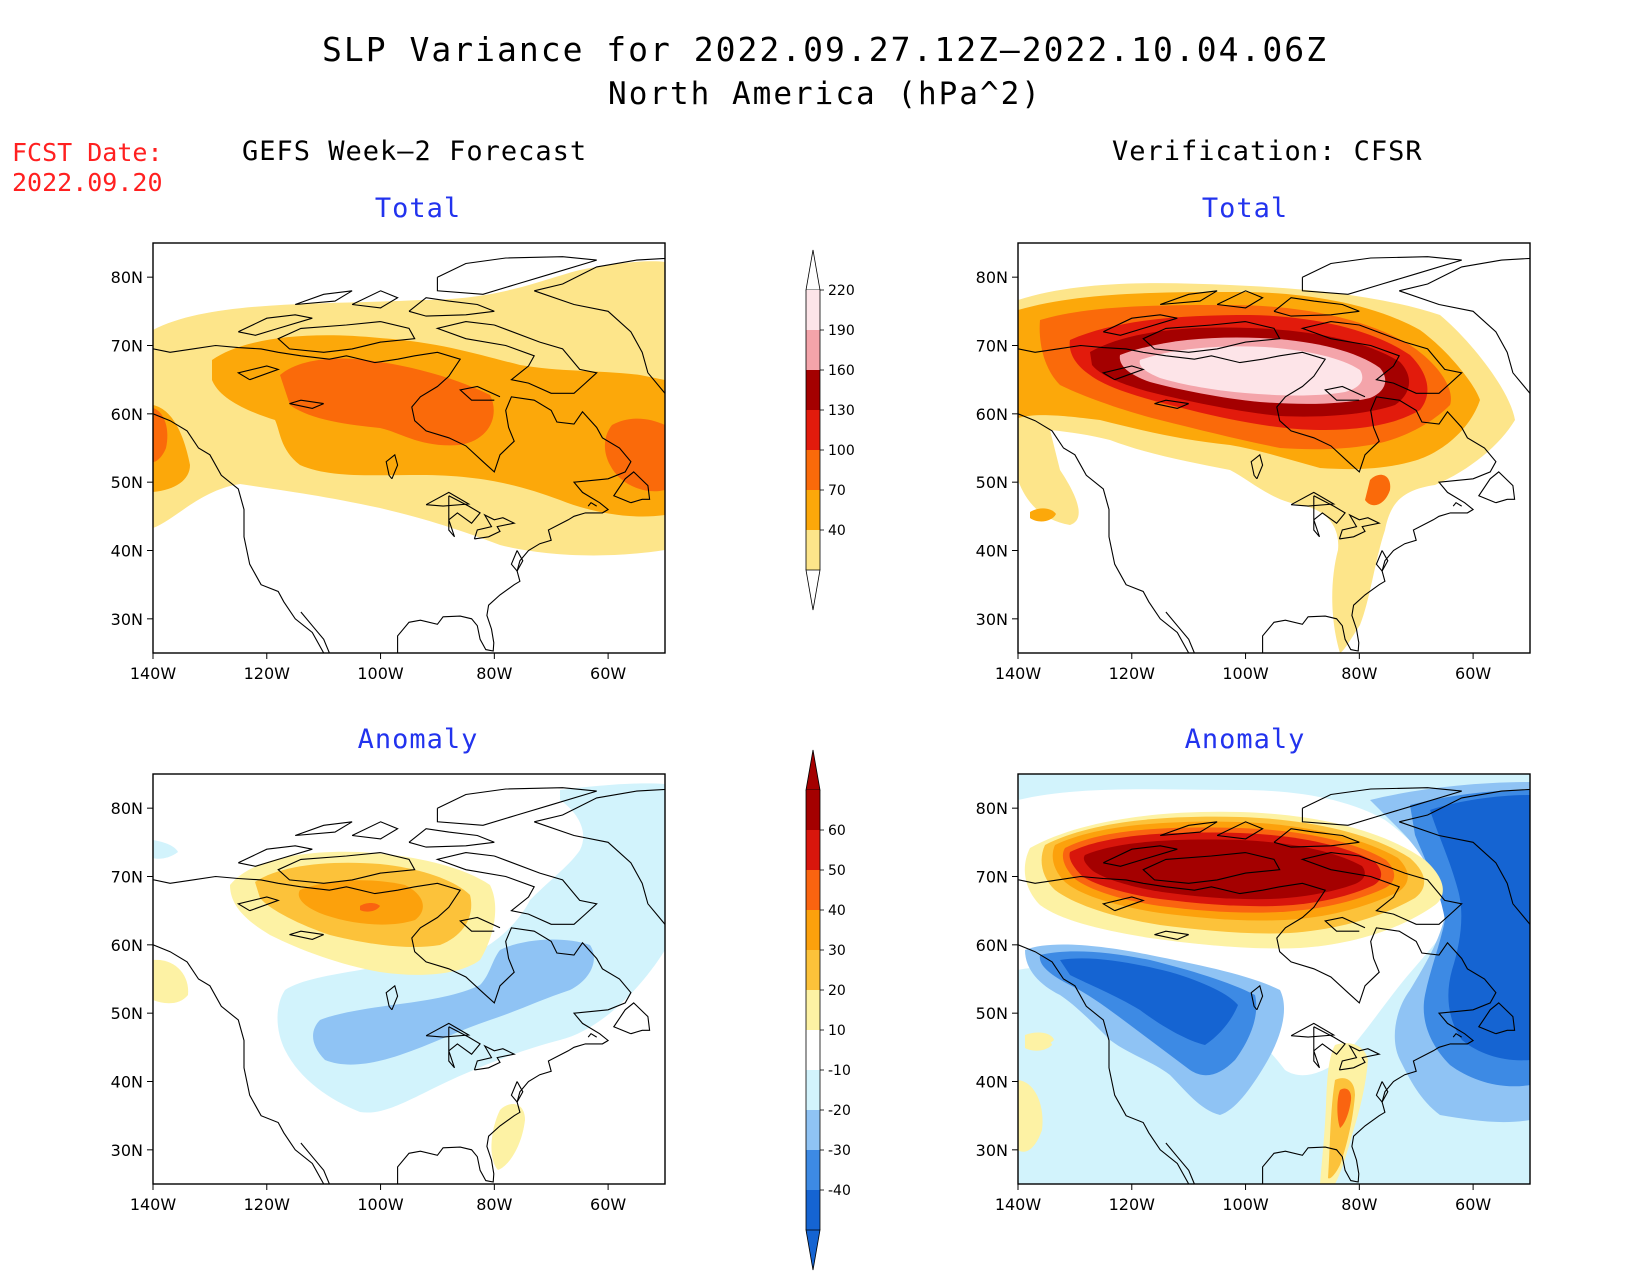 The width and height of the screenshot is (1650, 1275). Describe the element at coordinates (1344, 1108) in the screenshot. I see `br-field-40b` at that location.